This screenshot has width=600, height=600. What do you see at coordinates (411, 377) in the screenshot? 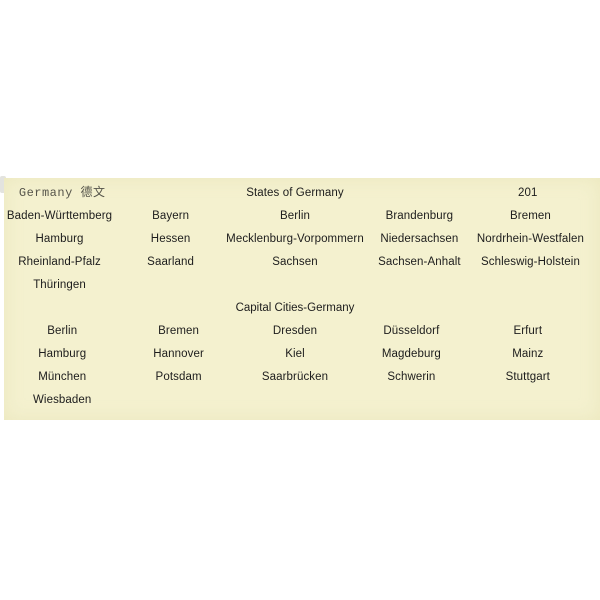
I see `capital-city-name: Schwerin` at bounding box center [411, 377].